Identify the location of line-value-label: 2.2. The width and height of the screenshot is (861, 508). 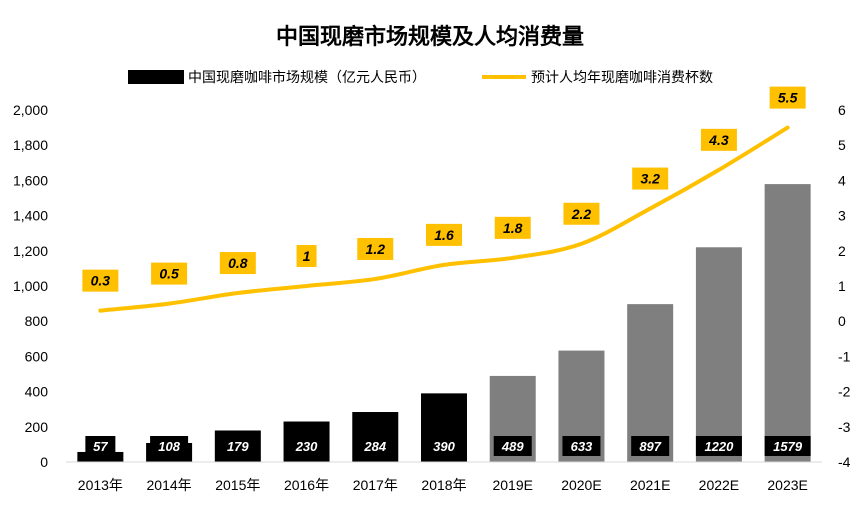
(581, 214).